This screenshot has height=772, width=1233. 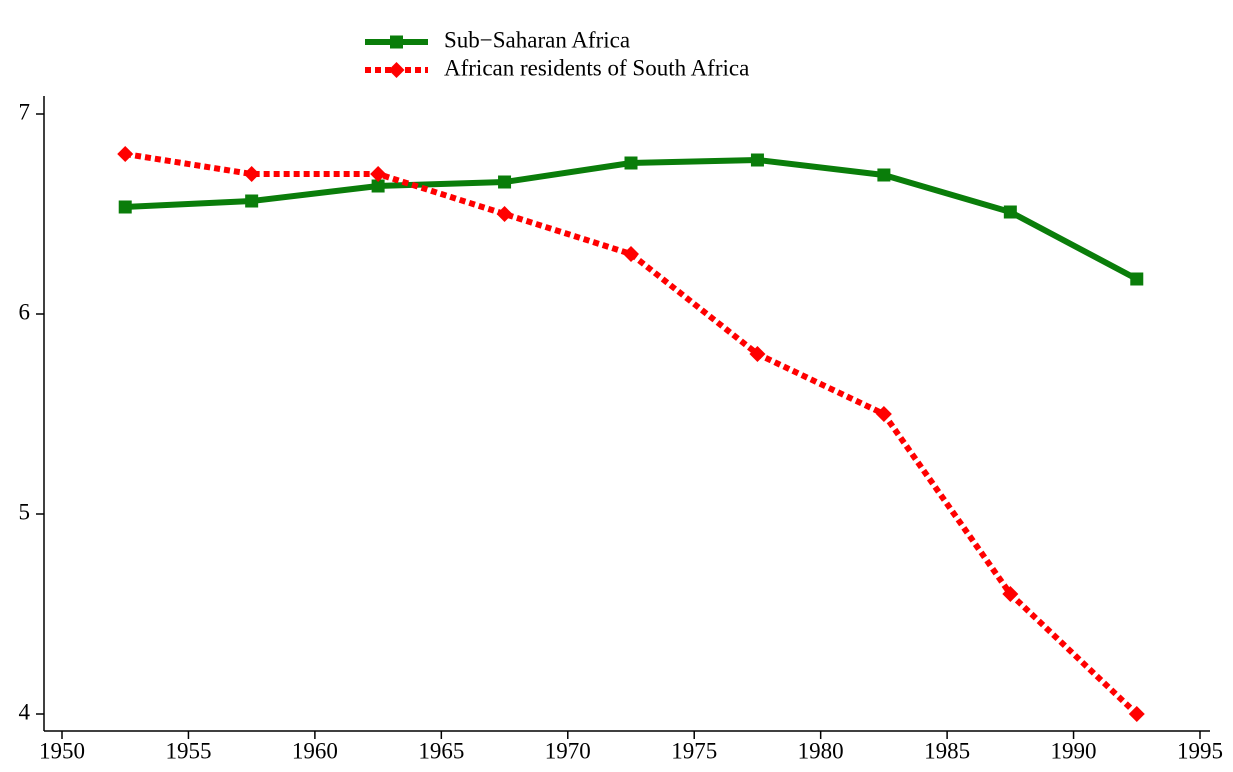 I want to click on x-tick-label: 1980, so click(x=821, y=750).